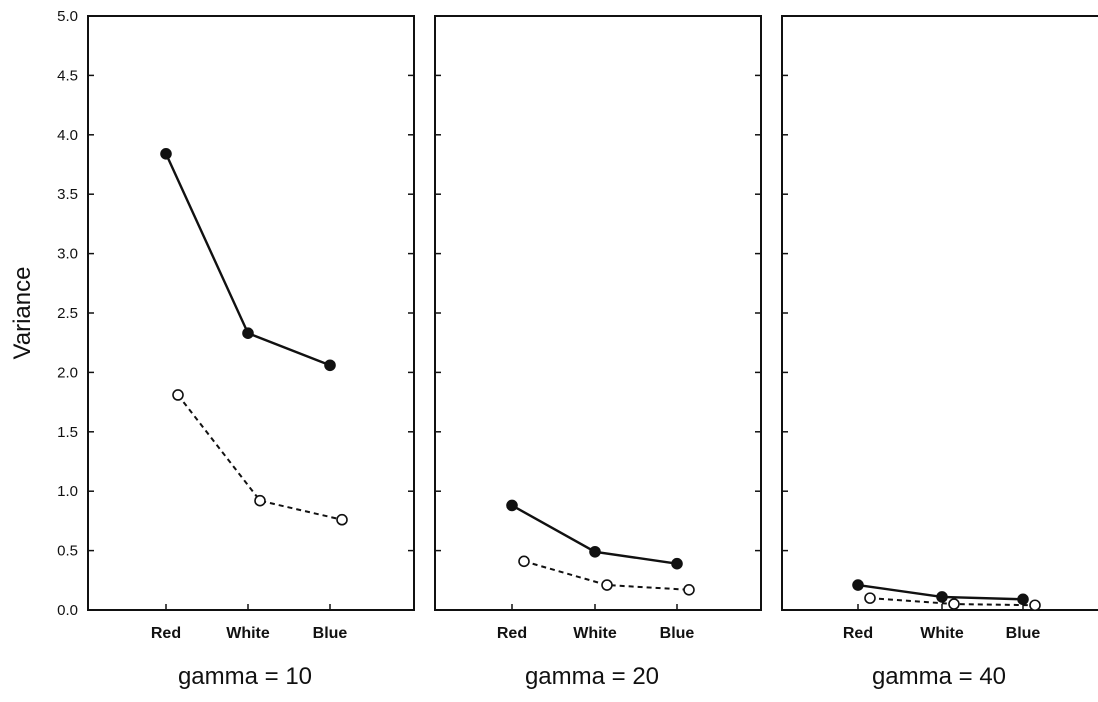  I want to click on y-tick-label: 2.0, so click(67, 372).